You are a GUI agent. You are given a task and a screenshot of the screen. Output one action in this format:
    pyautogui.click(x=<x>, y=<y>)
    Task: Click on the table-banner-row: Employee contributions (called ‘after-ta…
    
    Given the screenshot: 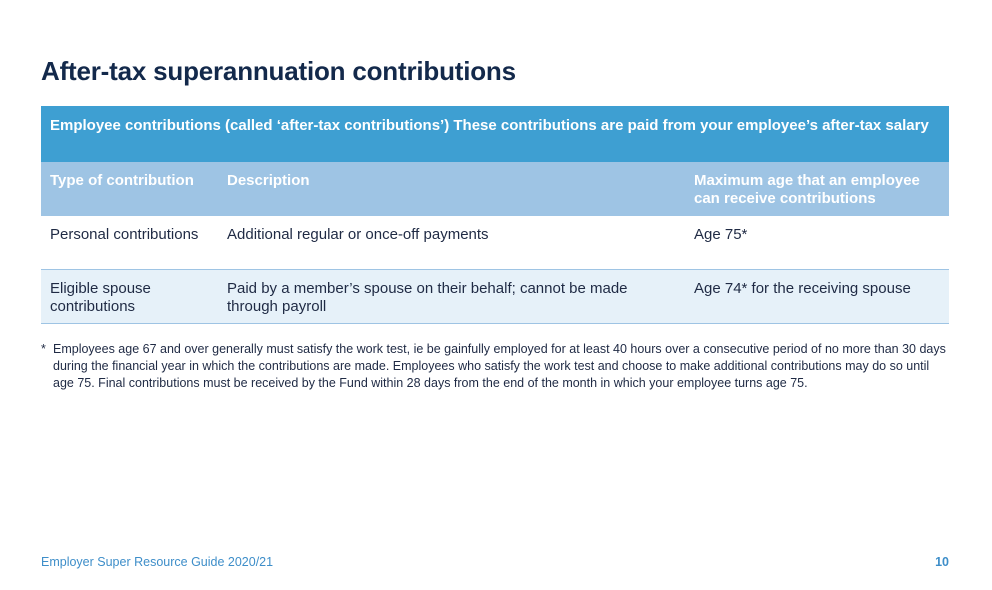 What is the action you would take?
    pyautogui.click(x=495, y=134)
    